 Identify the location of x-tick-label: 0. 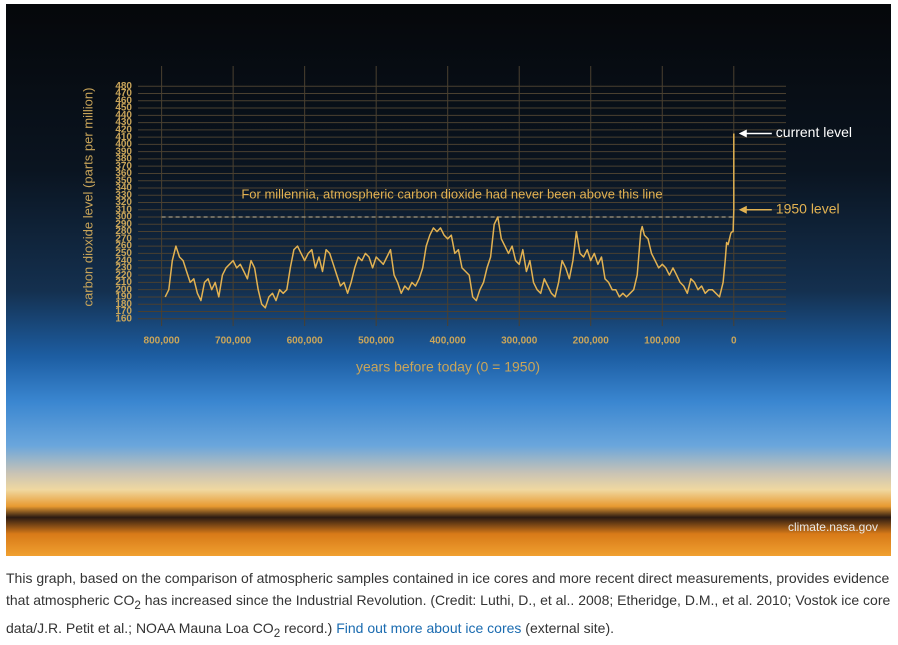
(734, 341).